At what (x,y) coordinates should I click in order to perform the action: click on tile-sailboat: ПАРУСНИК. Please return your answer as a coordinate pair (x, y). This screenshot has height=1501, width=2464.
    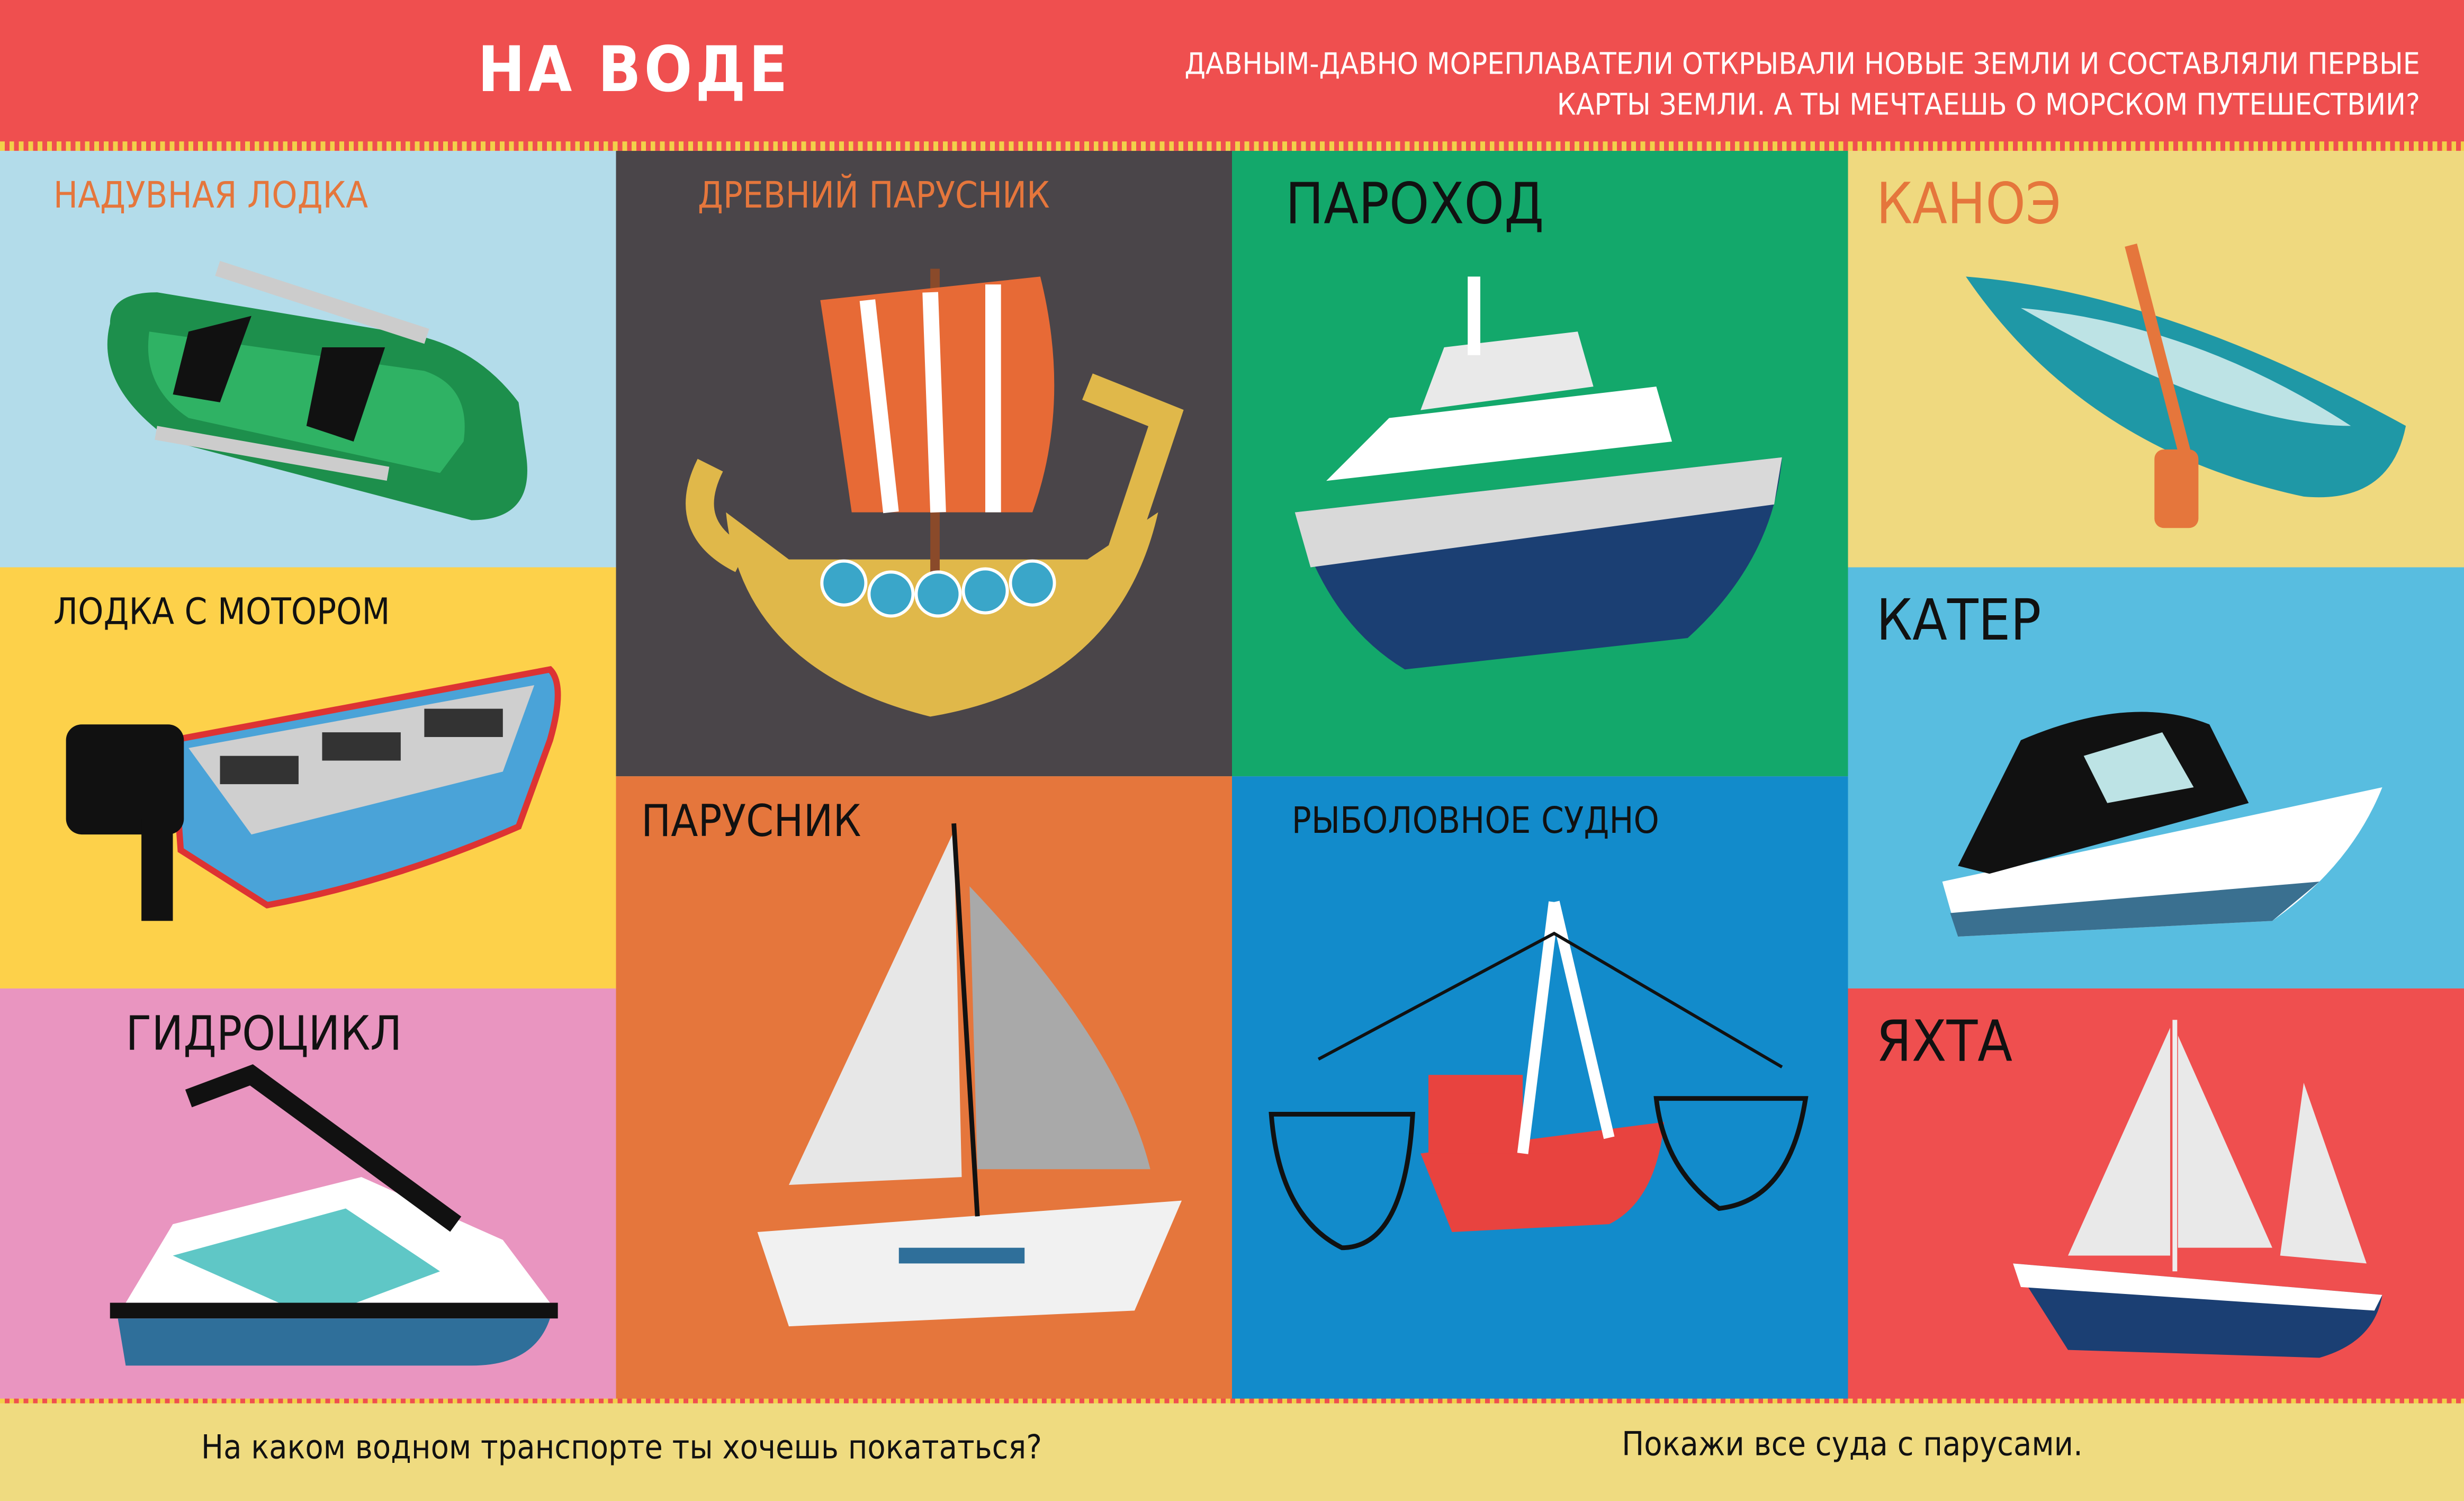
    Looking at the image, I should click on (924, 1090).